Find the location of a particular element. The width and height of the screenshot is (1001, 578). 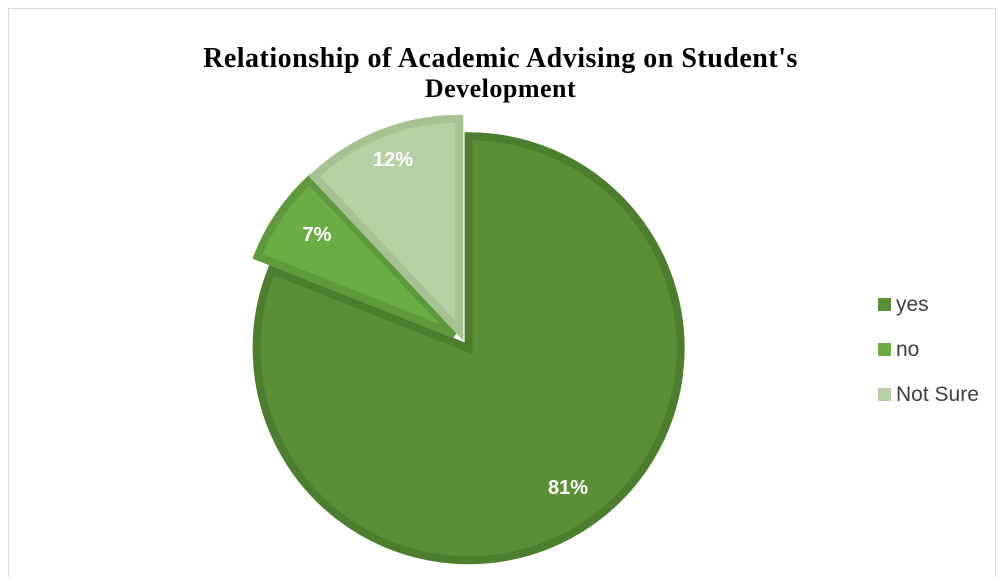

legend-item-yes: yes is located at coordinates (928, 304).